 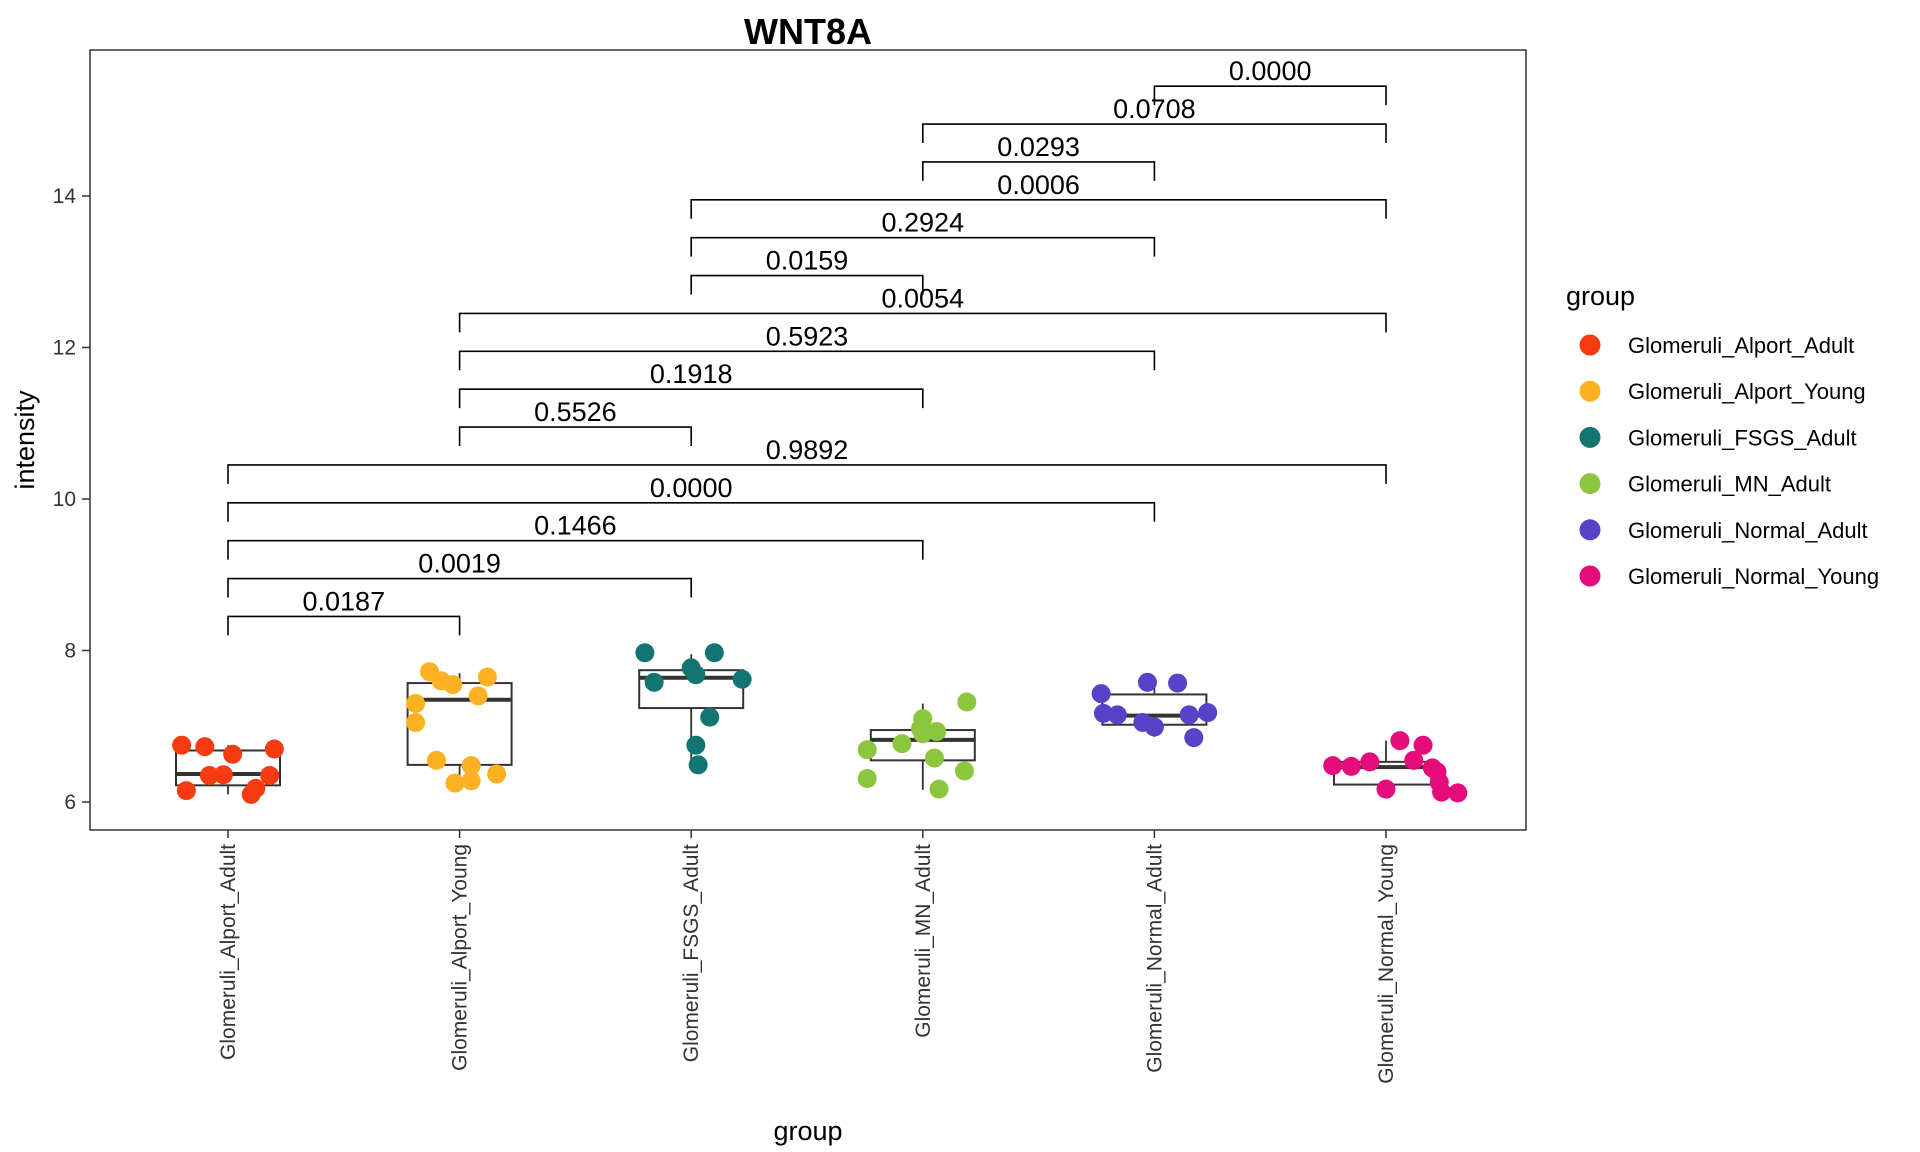 I want to click on x-tick-label: Glomeruli_Normal_Young, so click(x=1386, y=964).